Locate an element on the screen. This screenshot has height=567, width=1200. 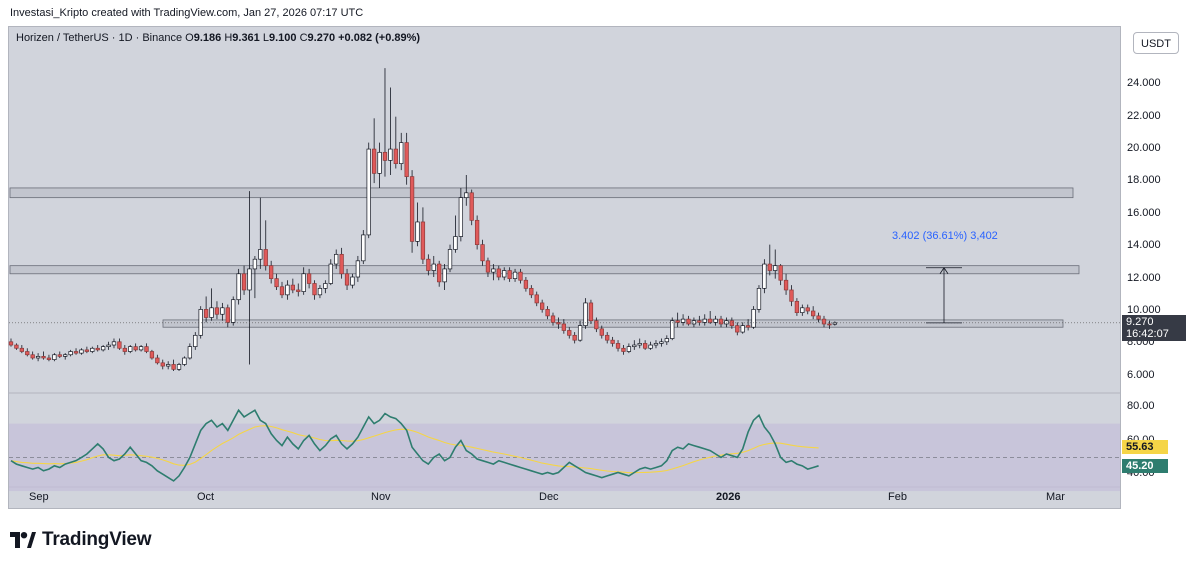
rsi-ma-tag: 55.63 is located at coordinates (1145, 446).